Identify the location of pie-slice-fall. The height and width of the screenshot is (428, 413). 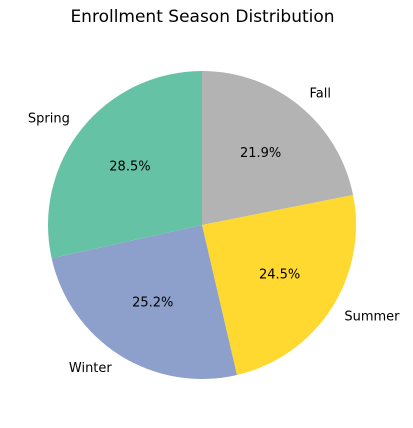
(278, 148).